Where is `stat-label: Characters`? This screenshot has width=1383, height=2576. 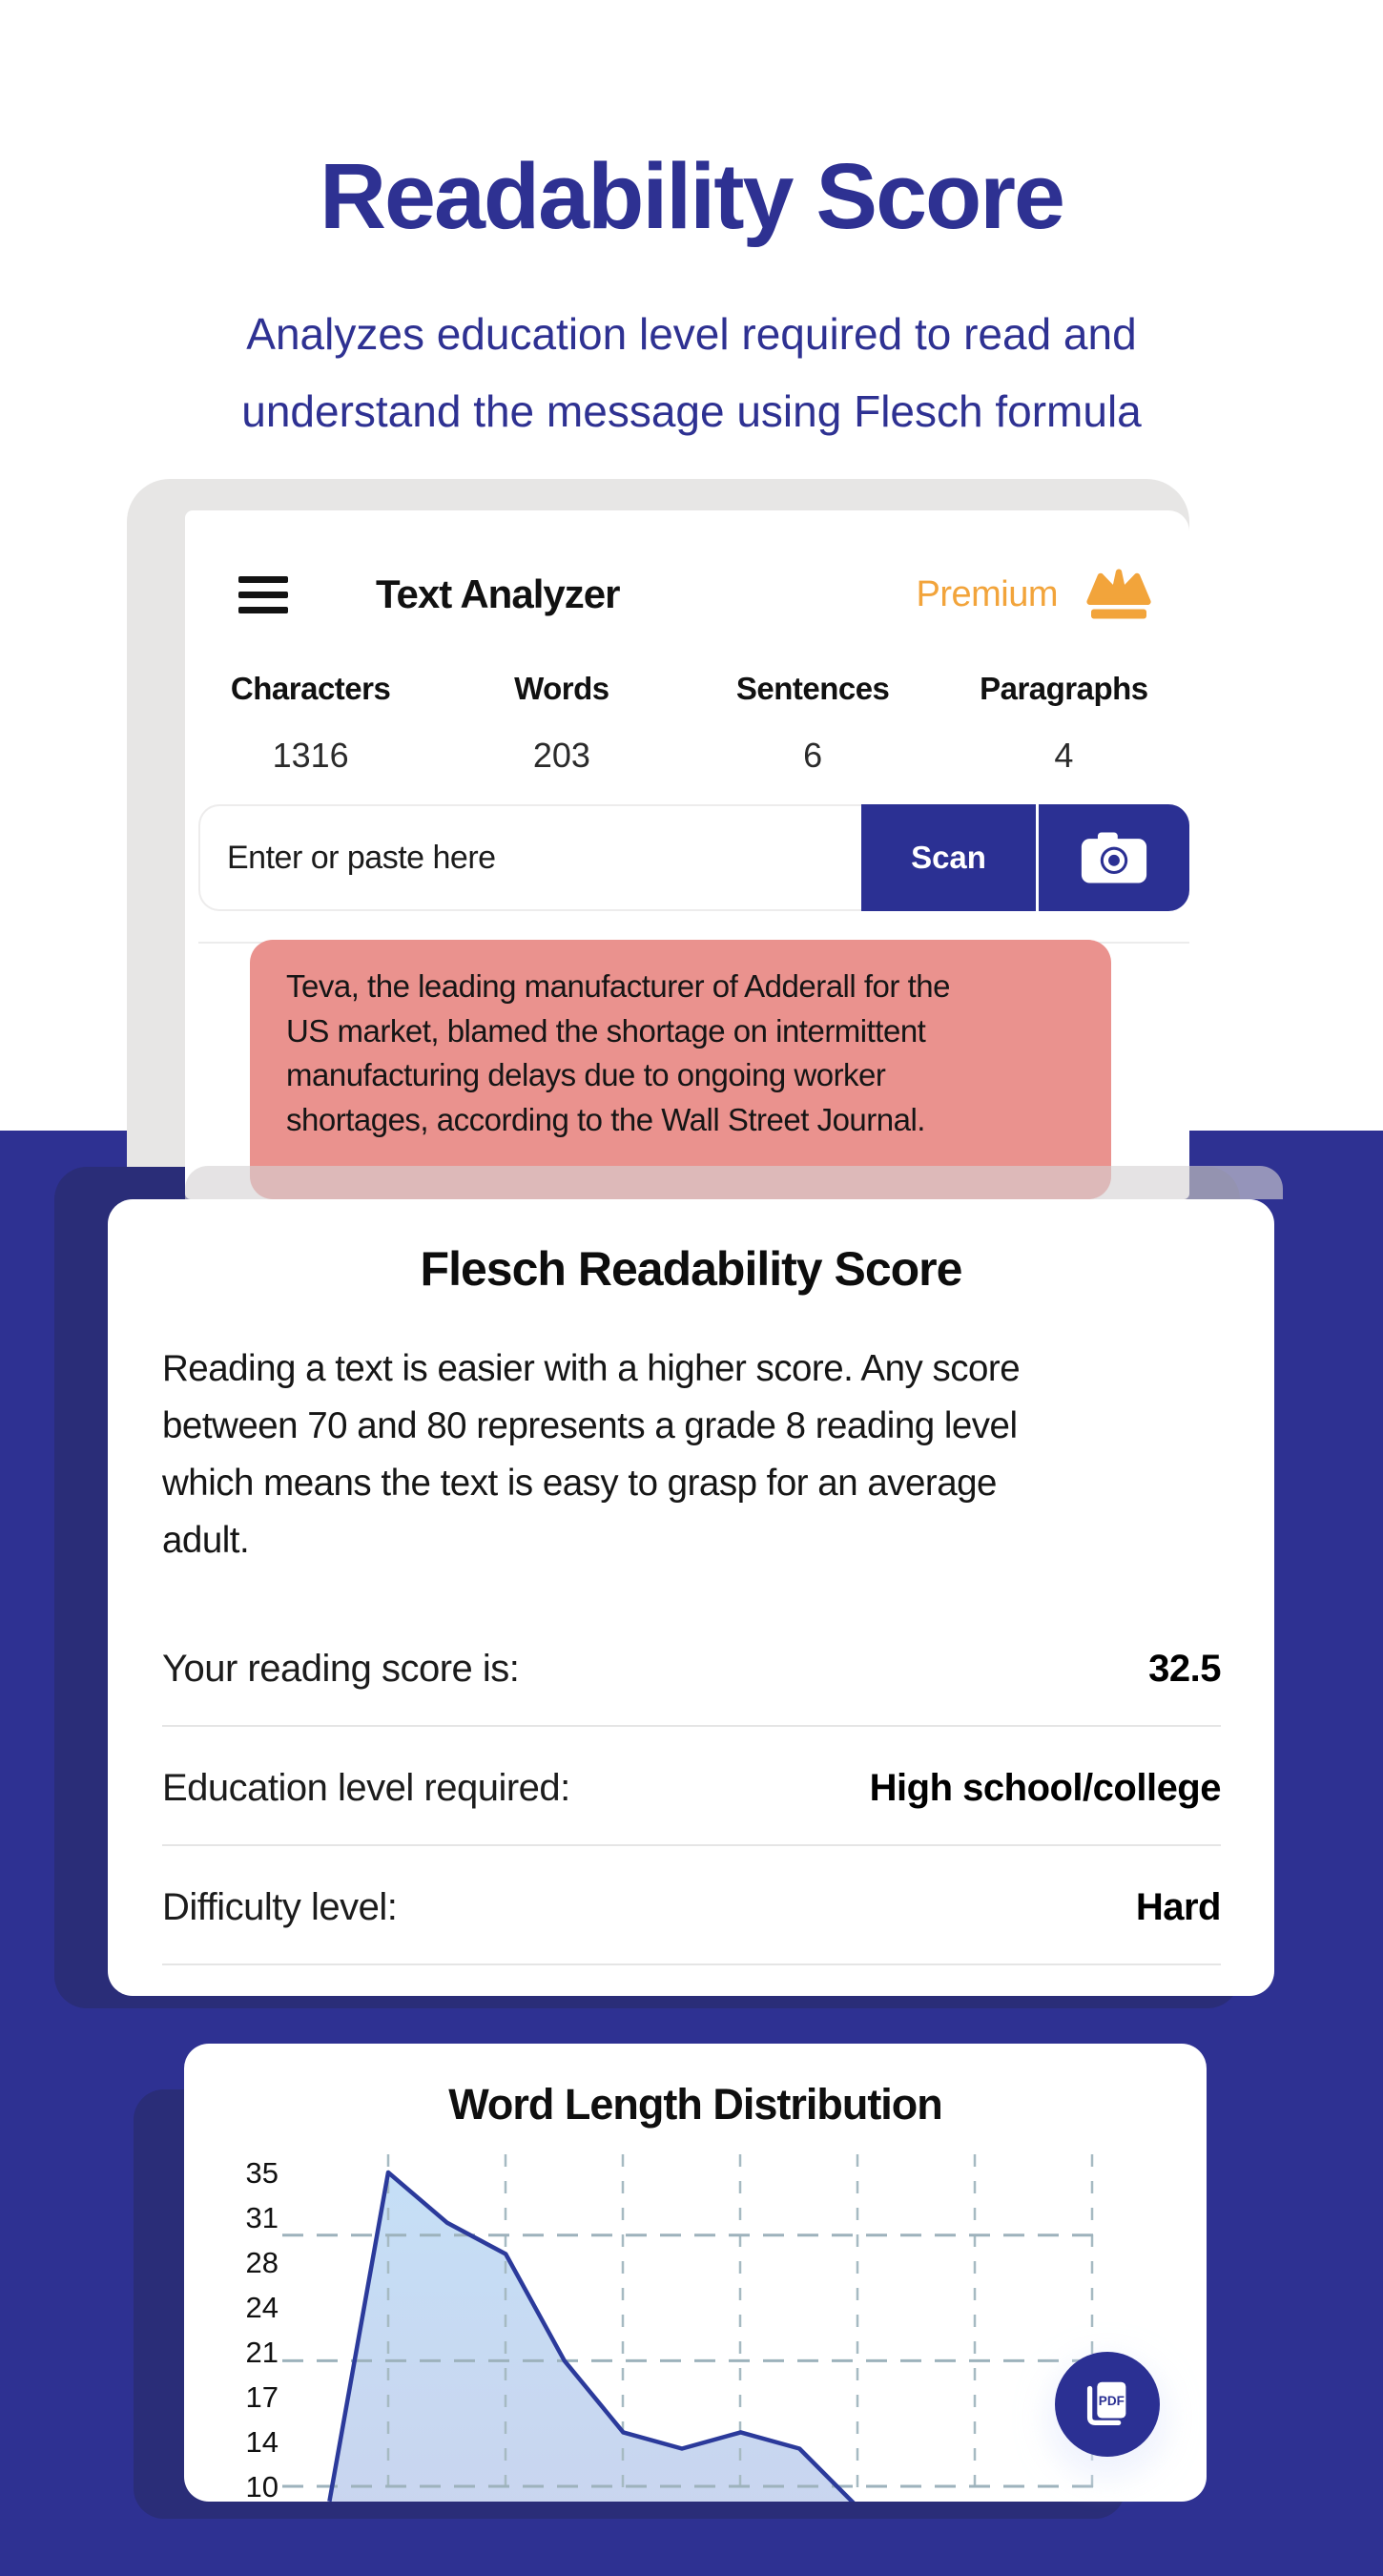
stat-label: Characters is located at coordinates (310, 688).